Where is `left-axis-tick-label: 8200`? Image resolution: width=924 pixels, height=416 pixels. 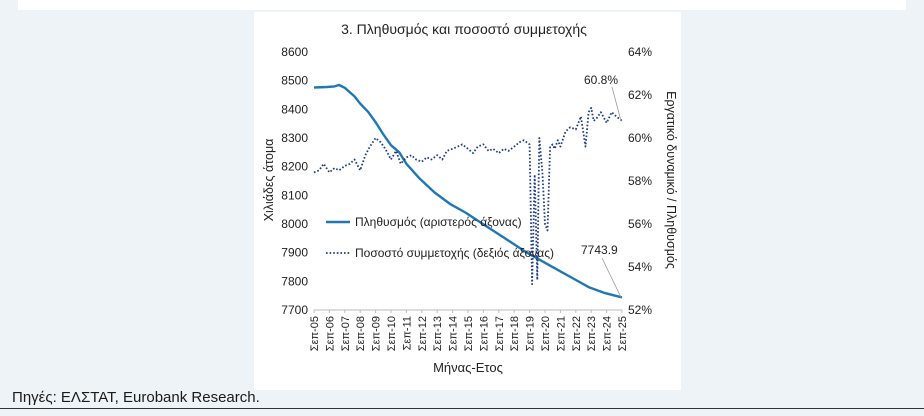 left-axis-tick-label: 8200 is located at coordinates (294, 167).